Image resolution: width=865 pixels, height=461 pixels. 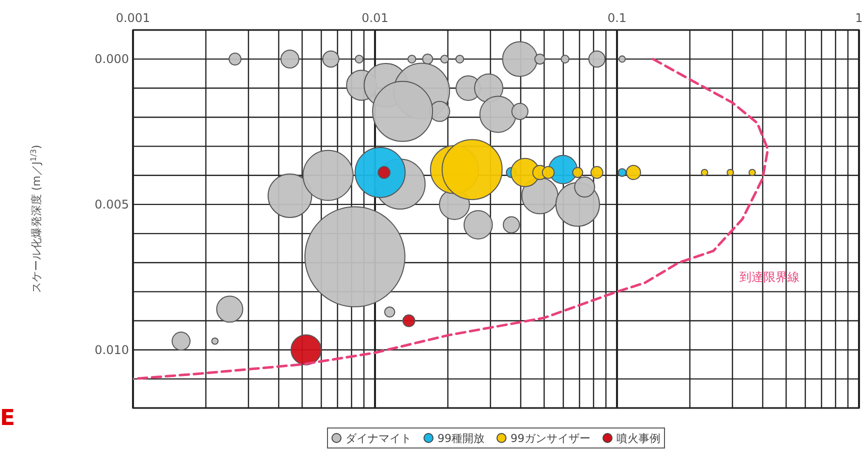 What do you see at coordinates (550, 438) in the screenshot?
I see `legend-label: 99ガンサイザー` at bounding box center [550, 438].